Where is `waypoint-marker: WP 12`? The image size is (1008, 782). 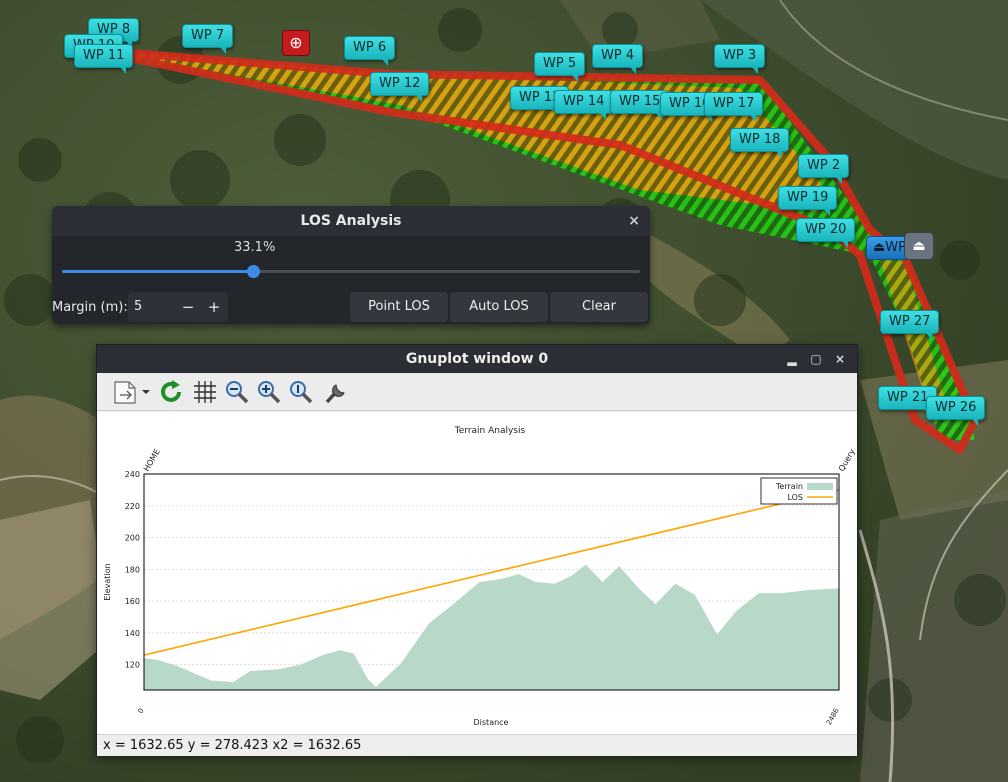
waypoint-marker: WP 12 is located at coordinates (400, 87).